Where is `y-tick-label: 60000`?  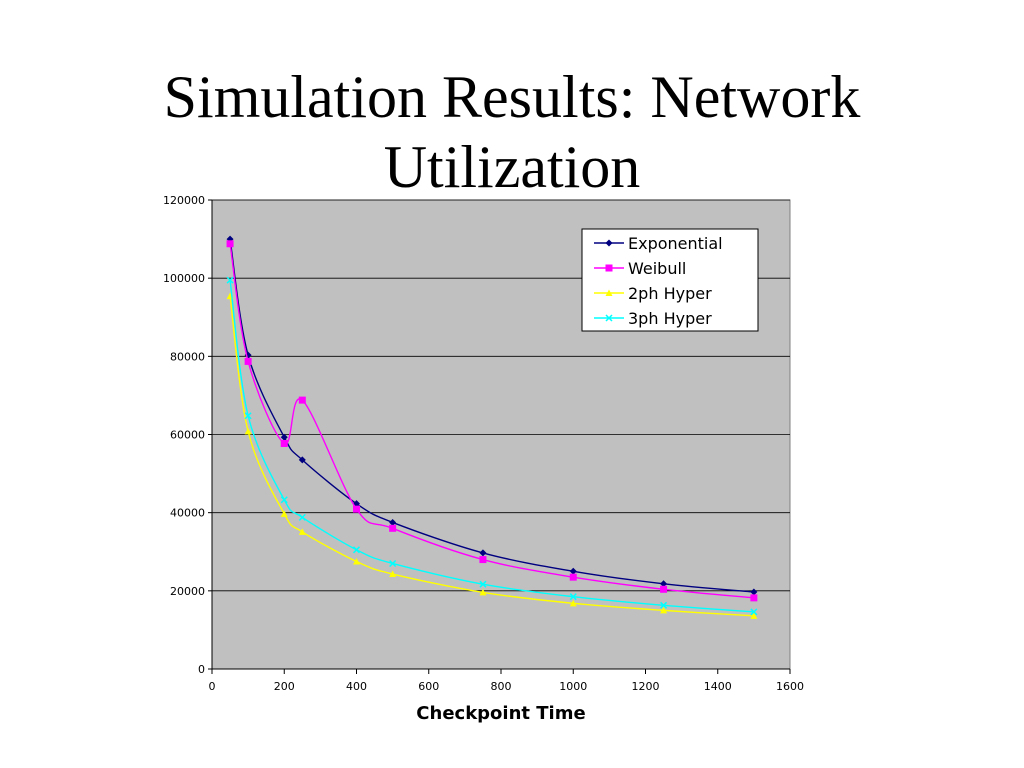 y-tick-label: 60000 is located at coordinates (187, 435).